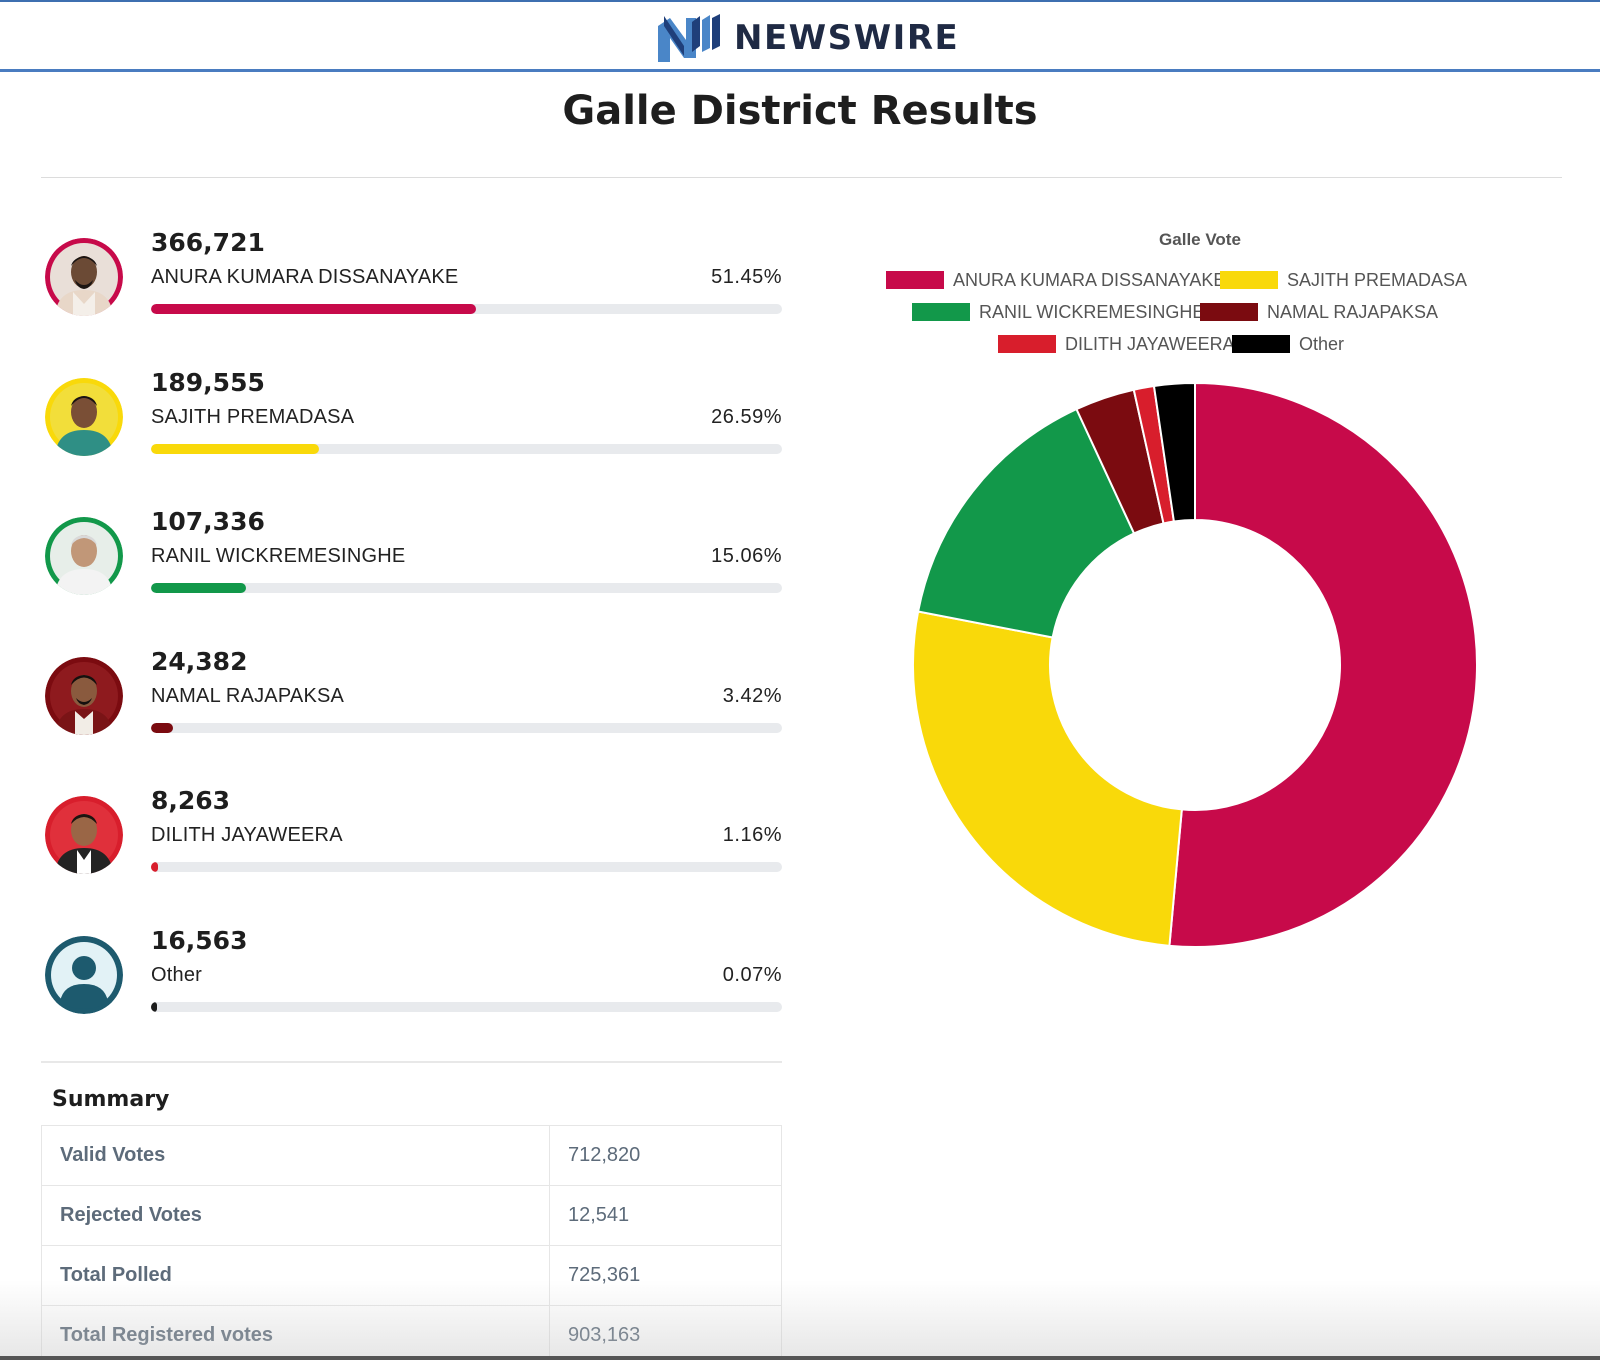  I want to click on vote-percentage: 0.07%, so click(752, 975).